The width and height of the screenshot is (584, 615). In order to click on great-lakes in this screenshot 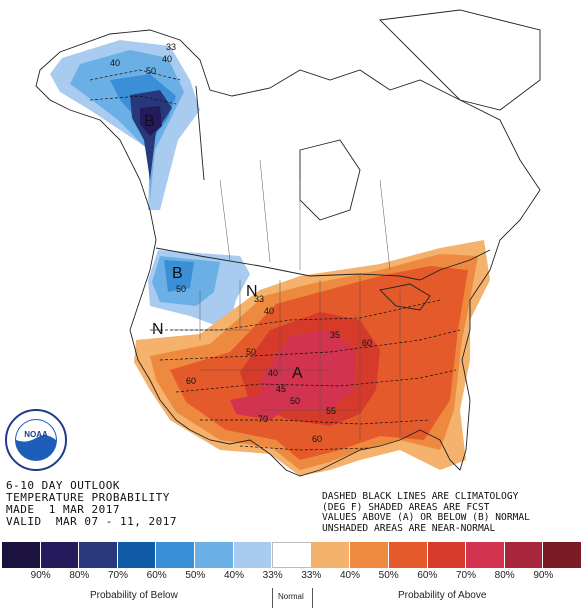, I will do `click(405, 297)`.